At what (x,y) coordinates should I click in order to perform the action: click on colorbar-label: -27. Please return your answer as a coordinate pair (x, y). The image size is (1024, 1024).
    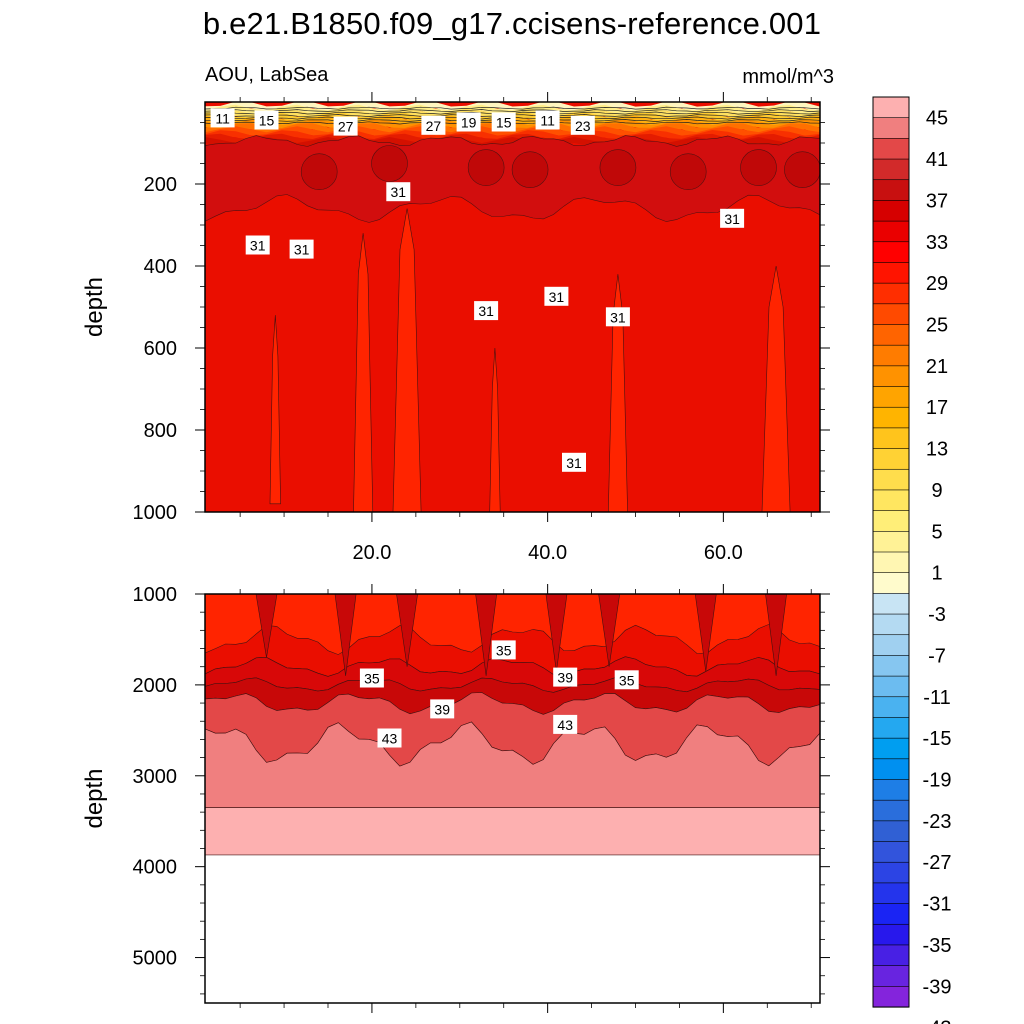
    Looking at the image, I should click on (937, 863).